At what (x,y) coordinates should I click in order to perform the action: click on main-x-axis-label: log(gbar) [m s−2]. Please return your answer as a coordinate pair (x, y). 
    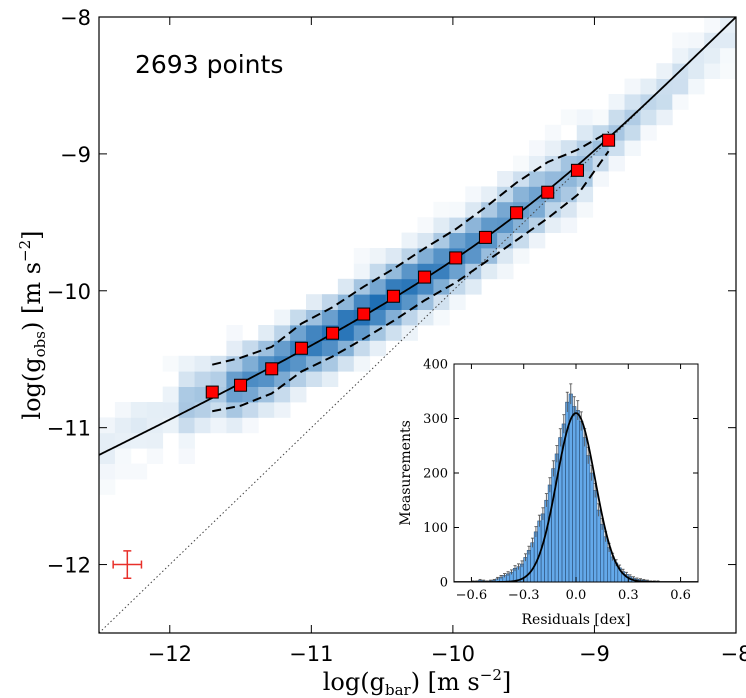
    Looking at the image, I should click on (417, 682).